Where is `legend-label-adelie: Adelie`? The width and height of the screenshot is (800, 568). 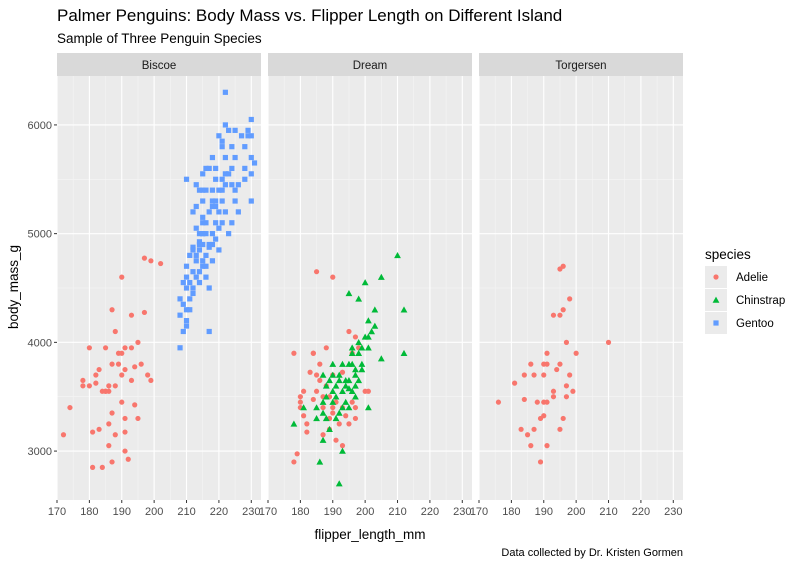
legend-label-adelie: Adelie is located at coordinates (752, 278).